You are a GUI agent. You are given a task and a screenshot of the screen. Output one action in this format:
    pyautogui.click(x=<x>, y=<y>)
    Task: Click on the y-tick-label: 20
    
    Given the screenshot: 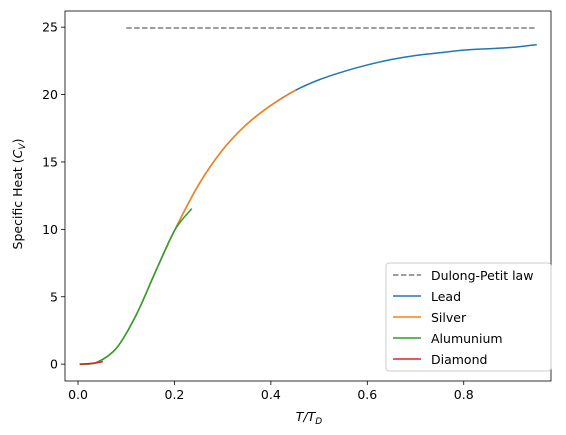 What is the action you would take?
    pyautogui.click(x=50, y=94)
    